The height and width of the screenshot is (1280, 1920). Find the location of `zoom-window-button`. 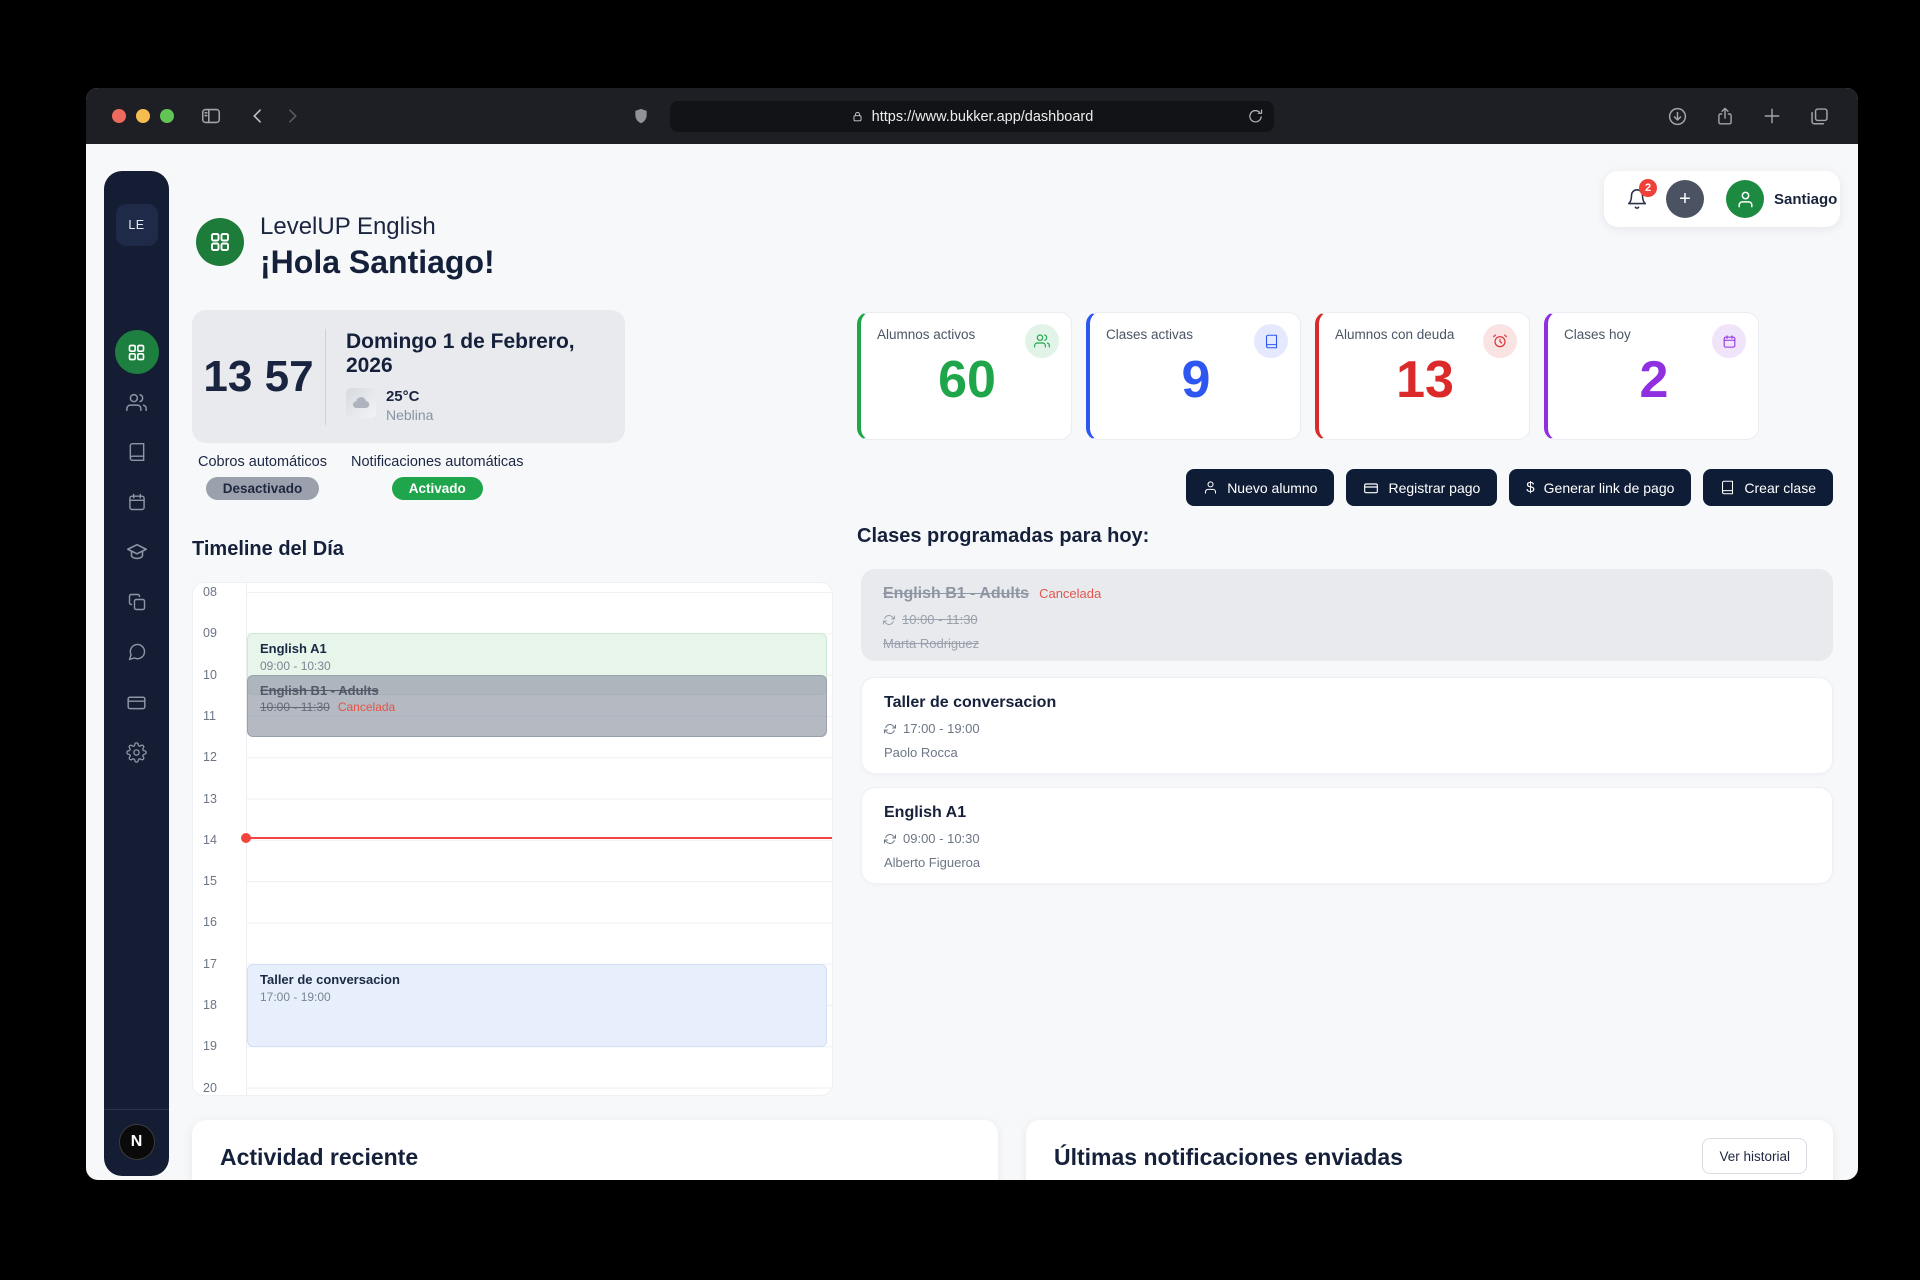

zoom-window-button is located at coordinates (167, 116).